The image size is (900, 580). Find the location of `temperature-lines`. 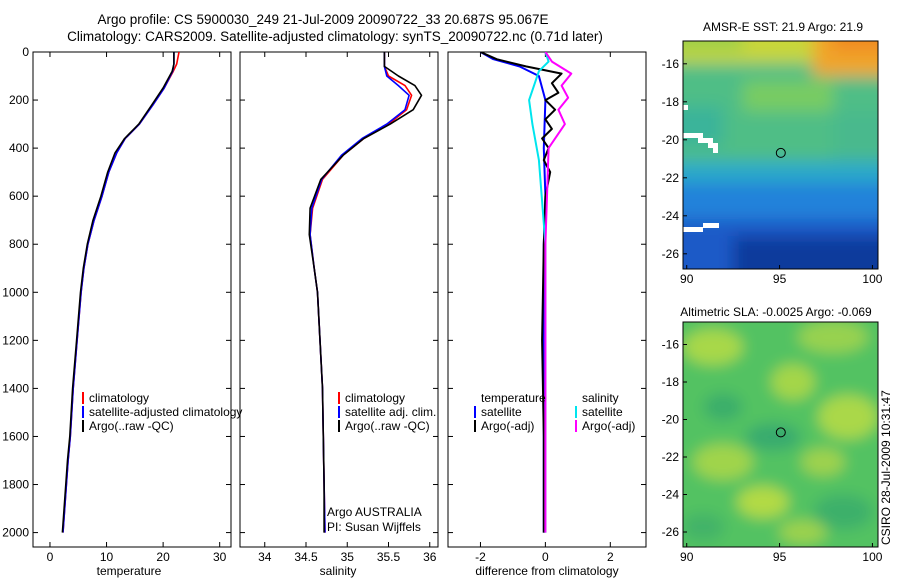

temperature-lines is located at coordinates (120, 292).